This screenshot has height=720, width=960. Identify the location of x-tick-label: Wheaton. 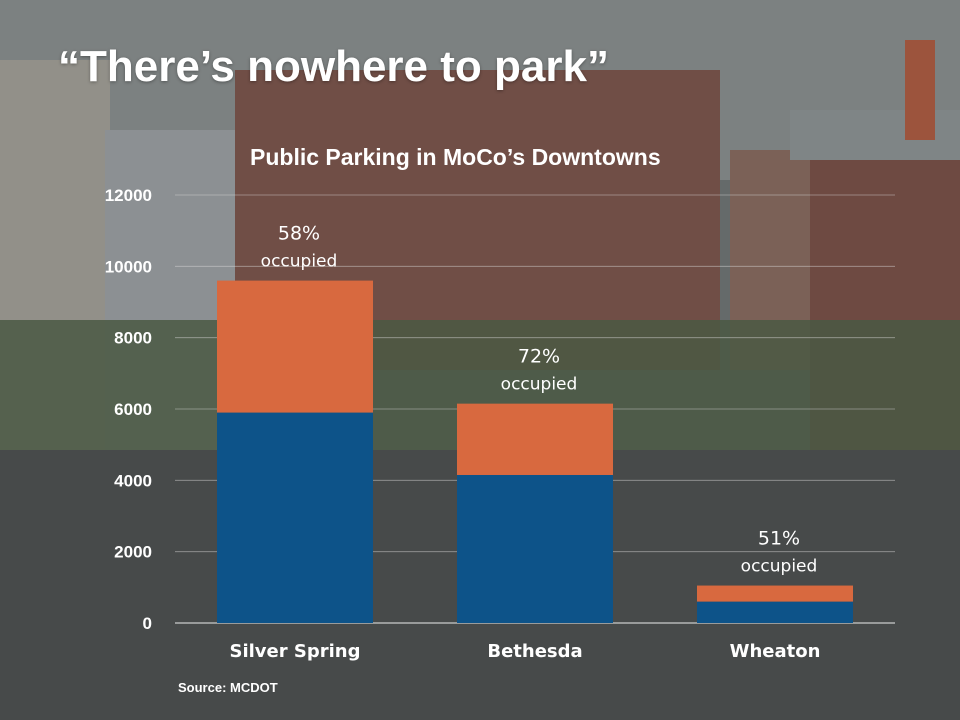
(775, 651).